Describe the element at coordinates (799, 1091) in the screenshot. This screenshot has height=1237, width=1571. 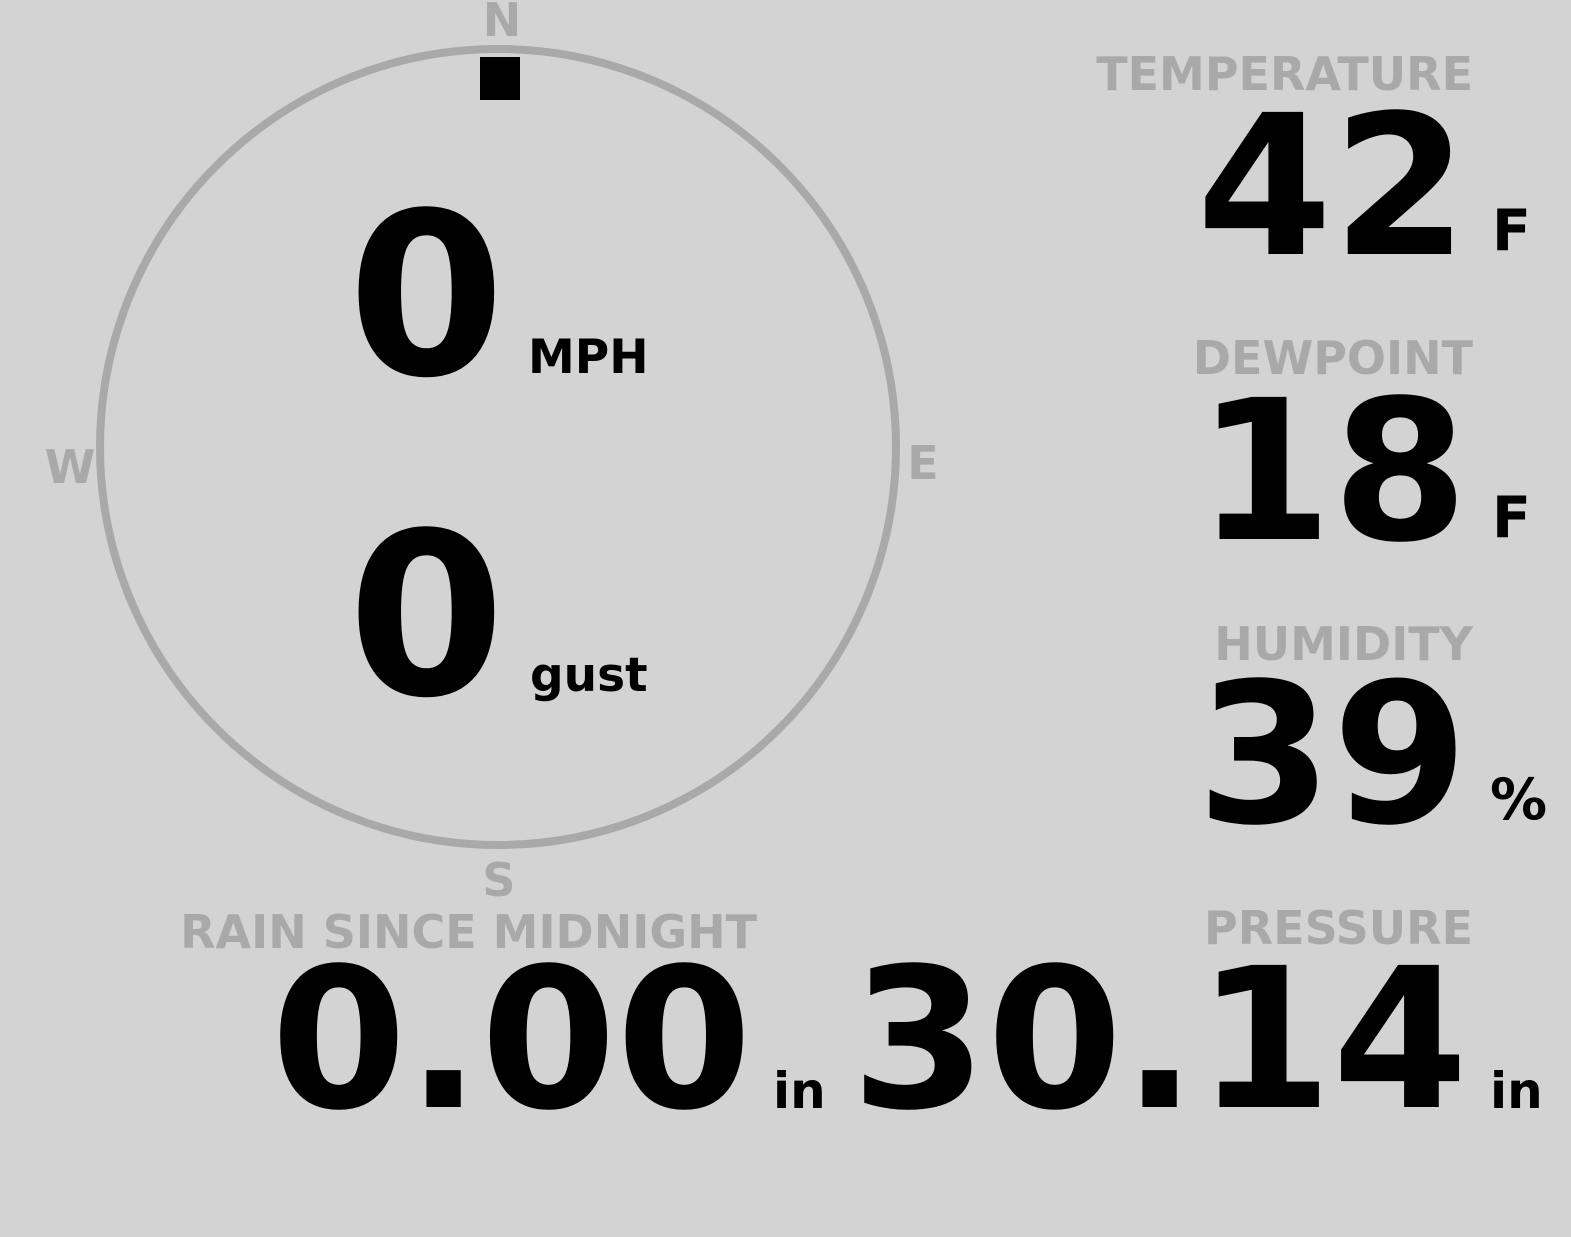
I see `rain-unit: in` at that location.